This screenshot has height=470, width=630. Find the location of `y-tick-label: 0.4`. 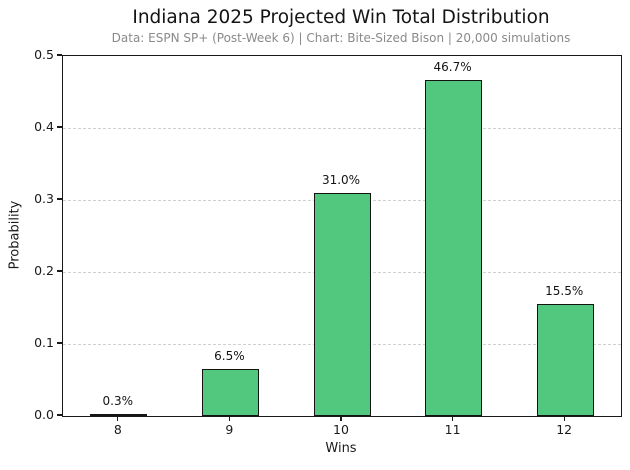

y-tick-label: 0.4 is located at coordinates (44, 126).